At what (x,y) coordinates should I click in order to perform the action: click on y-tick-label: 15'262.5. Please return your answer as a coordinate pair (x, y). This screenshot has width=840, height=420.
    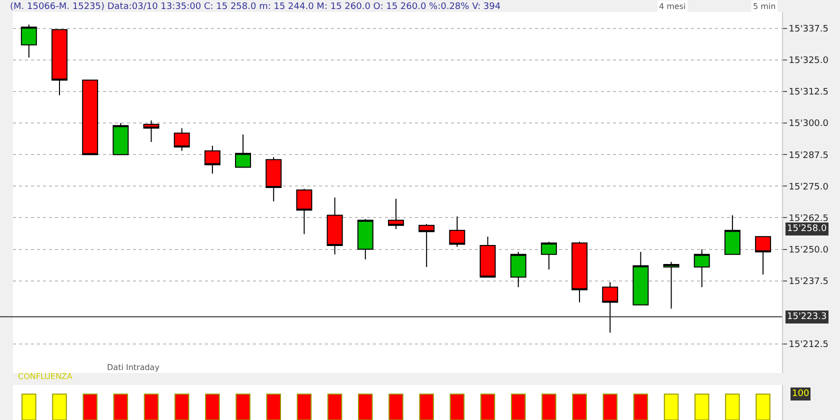
    Looking at the image, I should click on (808, 219).